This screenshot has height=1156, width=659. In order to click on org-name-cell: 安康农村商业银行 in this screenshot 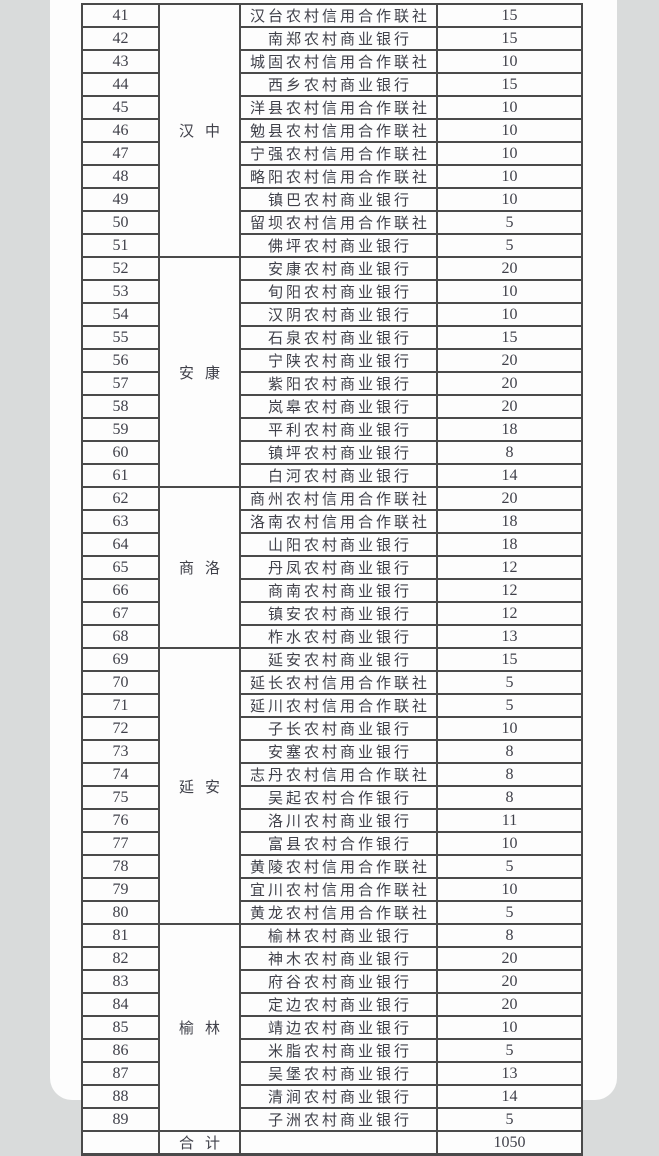, I will do `click(338, 268)`.